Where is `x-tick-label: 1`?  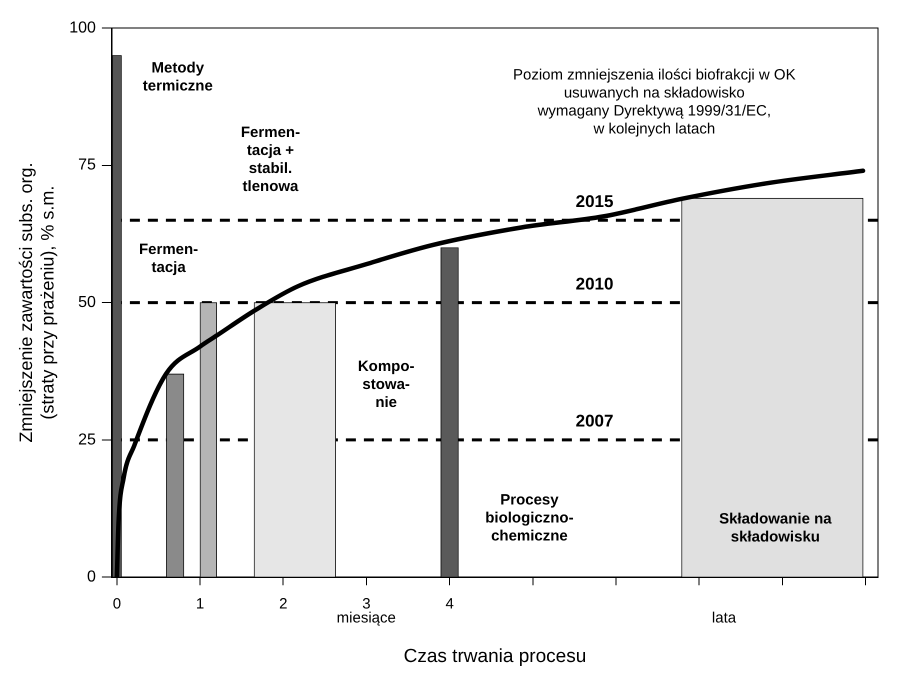
x-tick-label: 1 is located at coordinates (200, 603).